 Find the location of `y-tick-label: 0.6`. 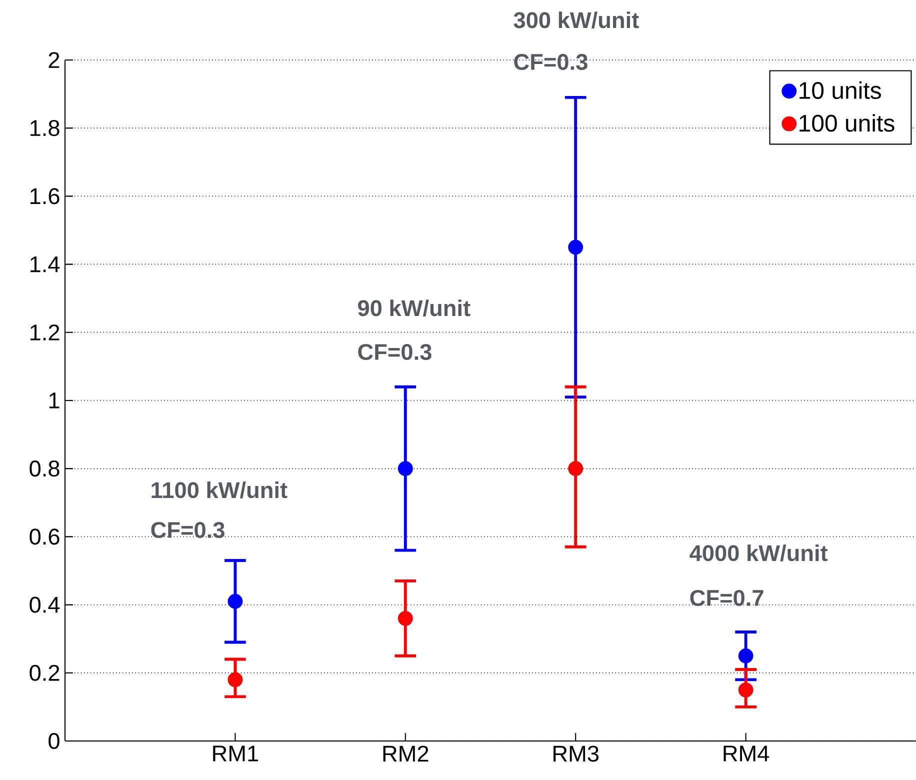

y-tick-label: 0.6 is located at coordinates (45, 536).